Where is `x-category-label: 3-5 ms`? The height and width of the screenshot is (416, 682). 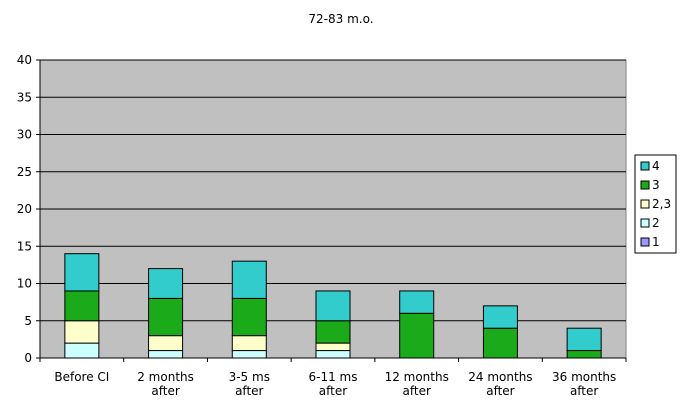 x-category-label: 3-5 ms is located at coordinates (249, 377).